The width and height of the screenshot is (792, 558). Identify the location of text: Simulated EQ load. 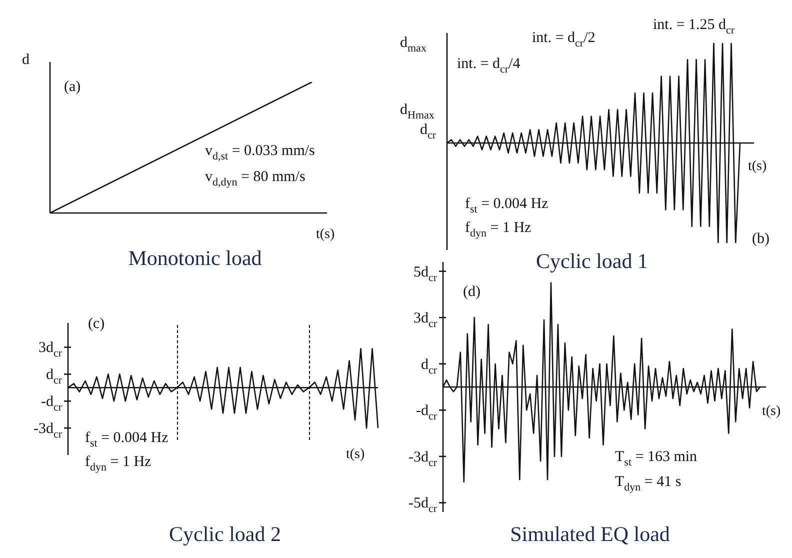
(590, 534).